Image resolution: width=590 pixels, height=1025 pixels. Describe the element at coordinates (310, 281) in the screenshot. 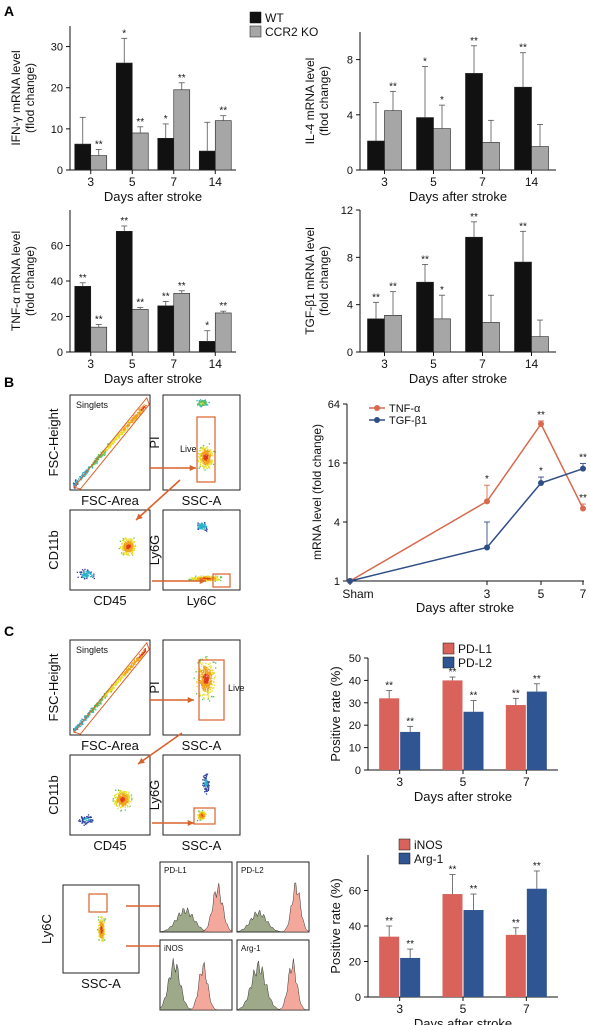

I see `y-axis-title: TGF-β1 mRNA level` at that location.